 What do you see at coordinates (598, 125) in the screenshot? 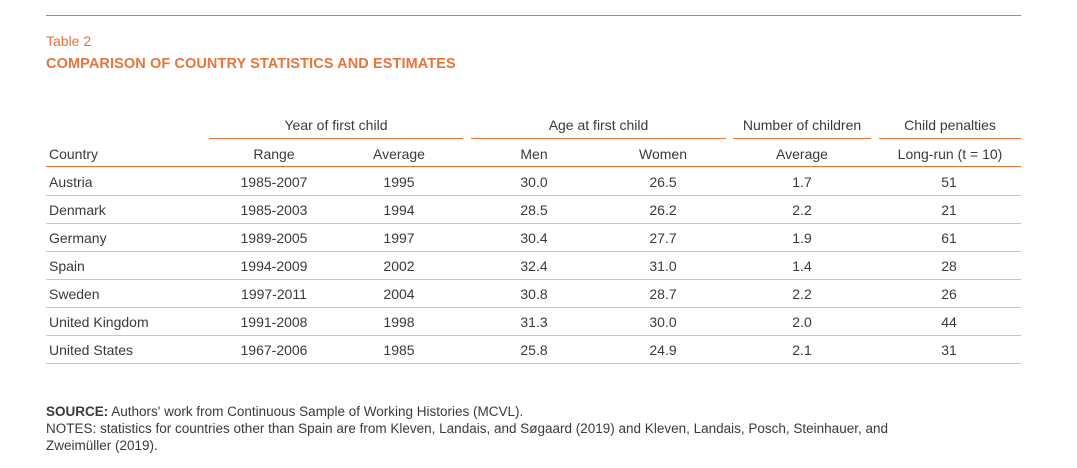
I see `group-header-age-first-child: Age at first child` at bounding box center [598, 125].